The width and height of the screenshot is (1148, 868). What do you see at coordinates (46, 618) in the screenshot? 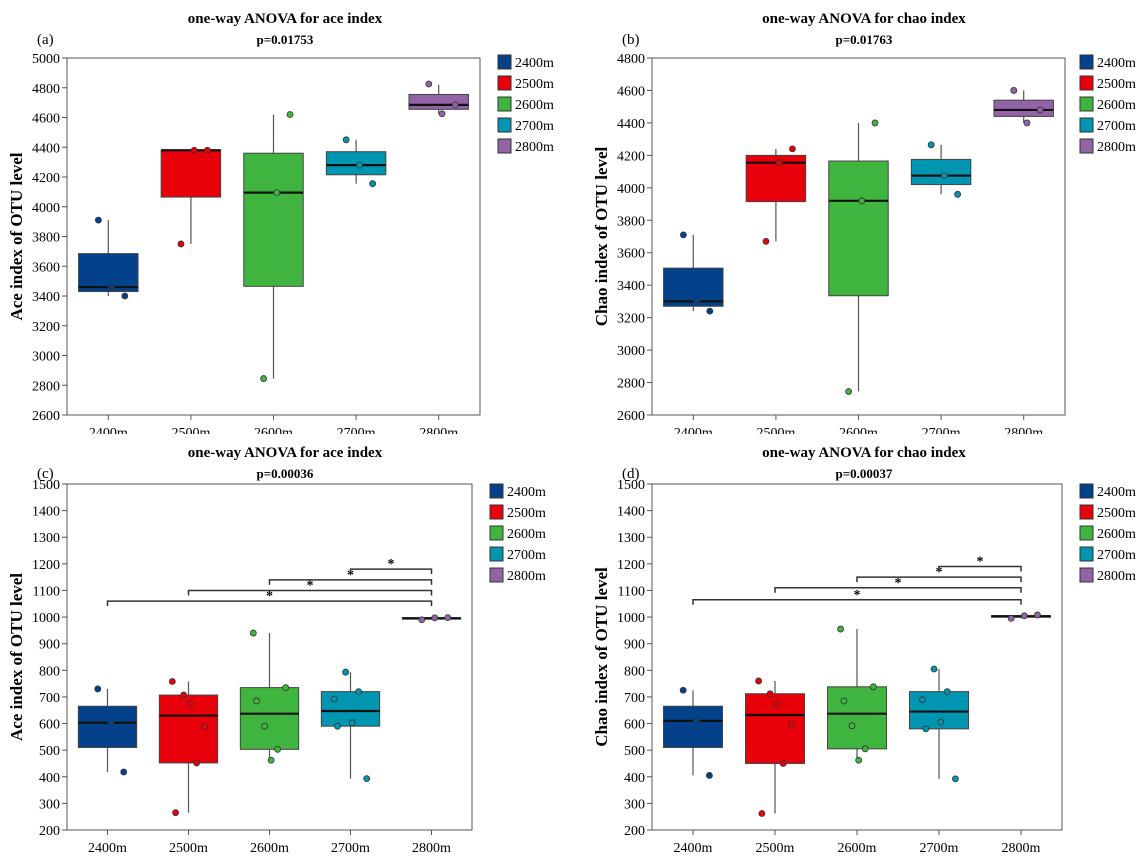
I see `y-tick-label: 1000` at bounding box center [46, 618].